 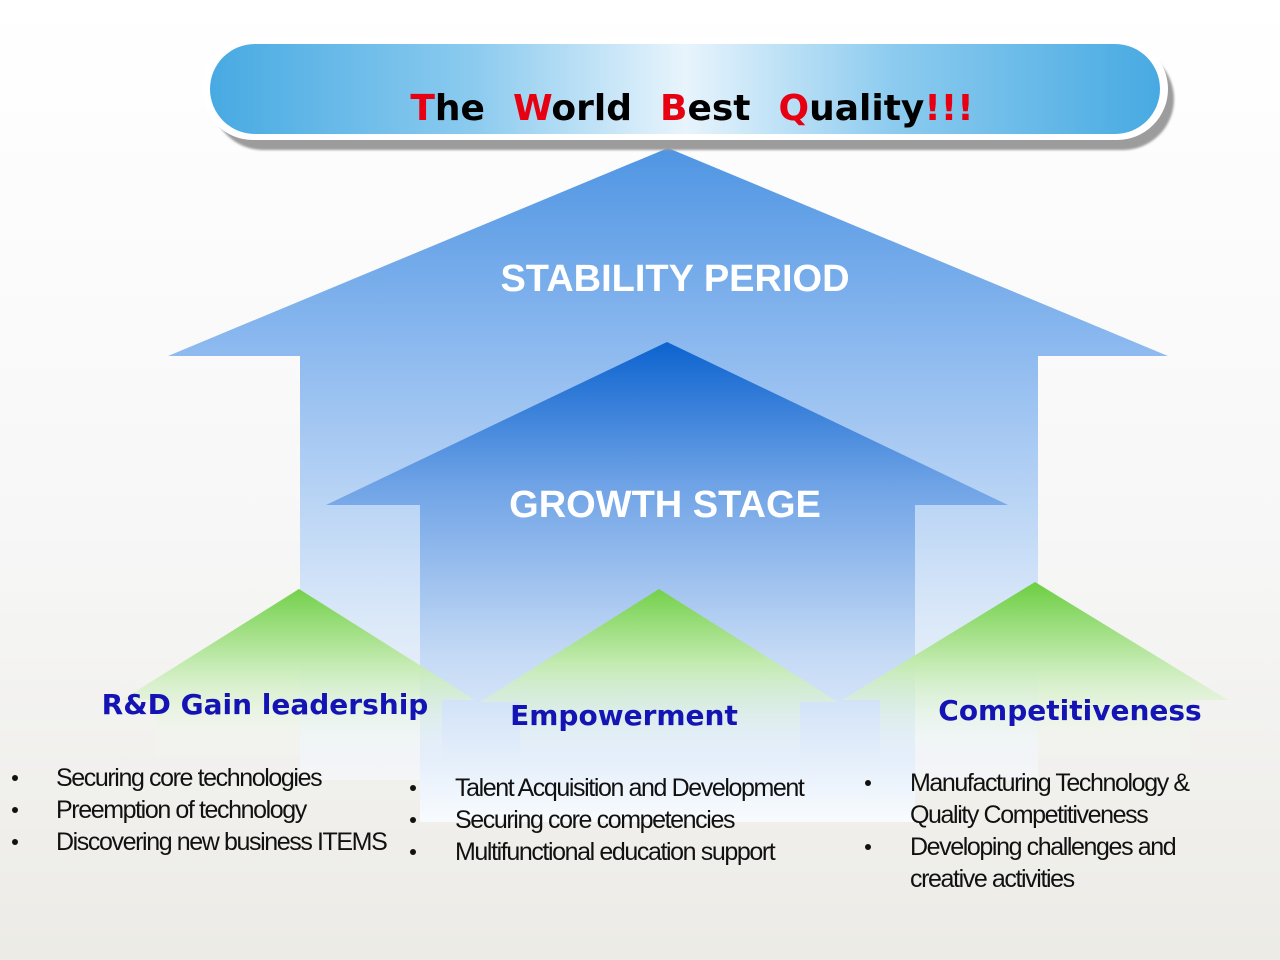 I want to click on page-title: The World Best Quality!!!, so click(x=685, y=108).